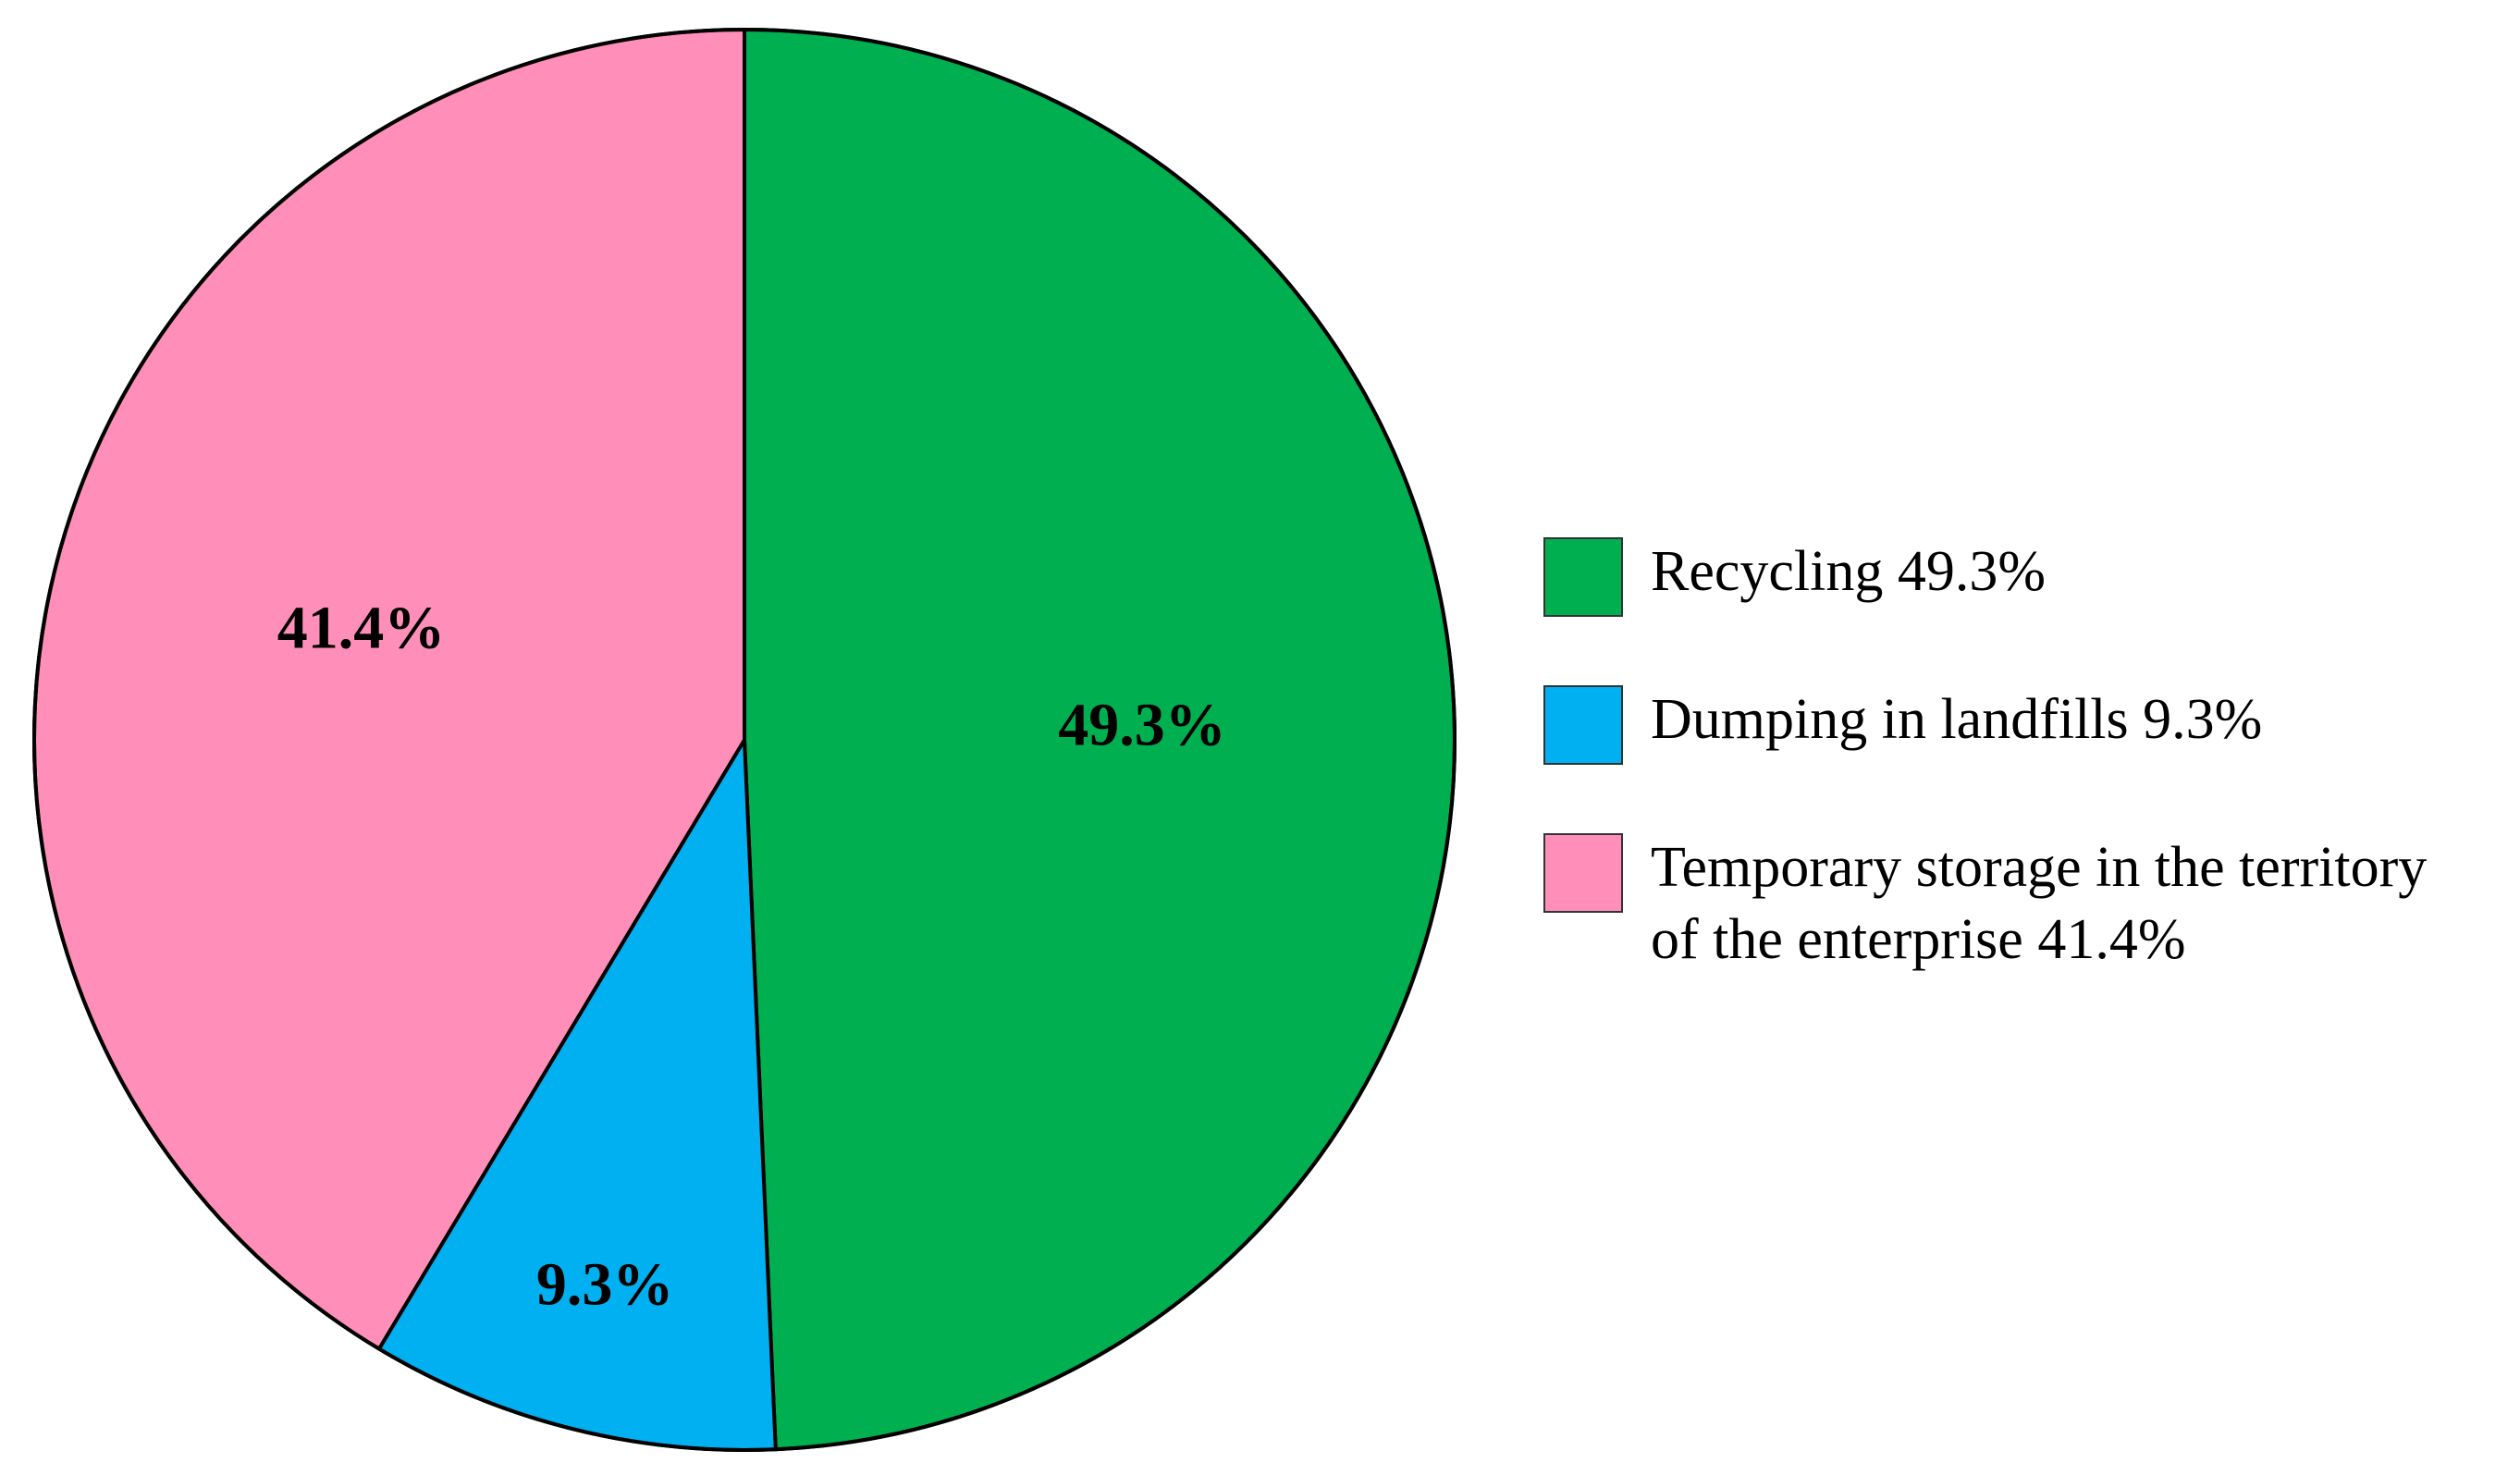 The height and width of the screenshot is (1463, 2520). What do you see at coordinates (1142, 725) in the screenshot?
I see `slice-data-label-1: 49.3%` at bounding box center [1142, 725].